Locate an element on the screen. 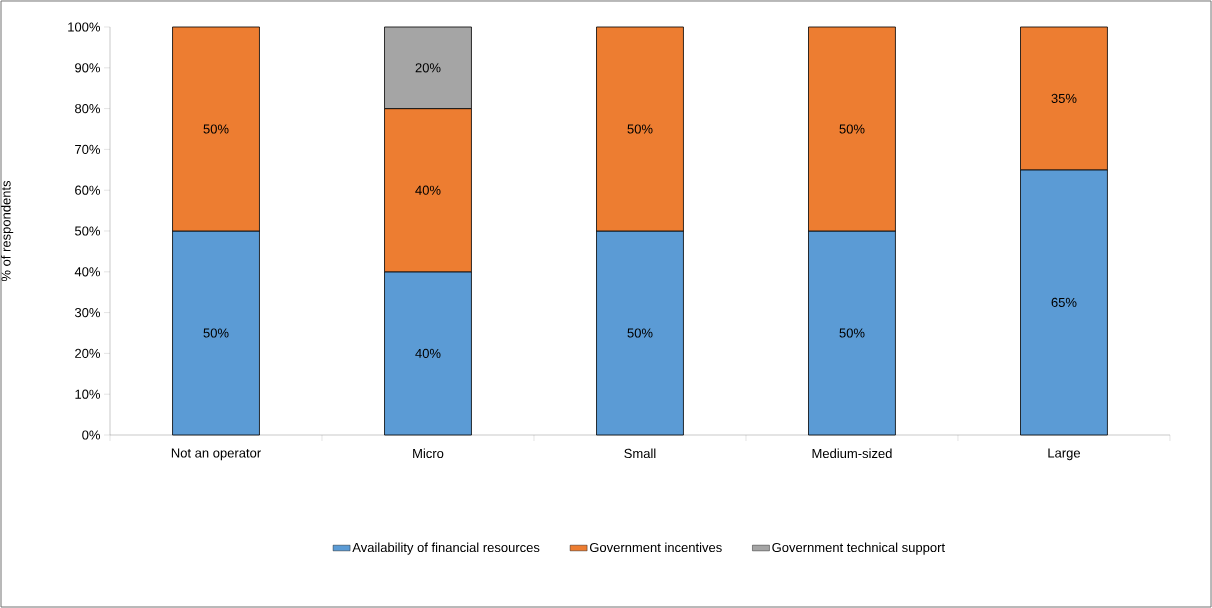  x-tick-label: Large is located at coordinates (1064, 454).